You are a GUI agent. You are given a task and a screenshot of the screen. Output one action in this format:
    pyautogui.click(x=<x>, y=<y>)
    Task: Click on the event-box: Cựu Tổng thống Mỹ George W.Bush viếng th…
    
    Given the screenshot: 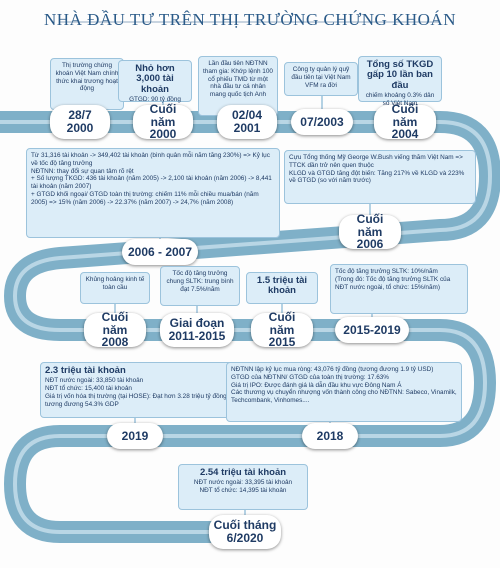 What is the action you would take?
    pyautogui.click(x=380, y=177)
    